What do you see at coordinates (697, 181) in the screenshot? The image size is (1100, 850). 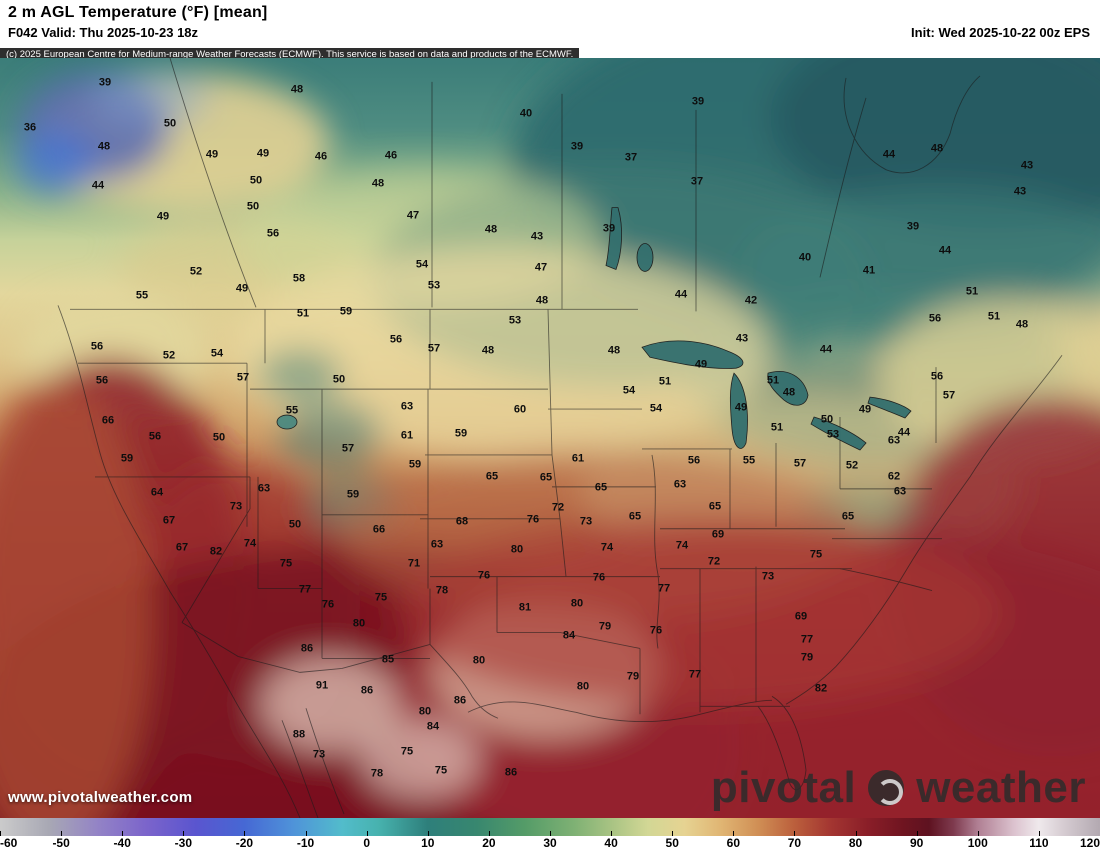 I see `temperature-label: 37` at bounding box center [697, 181].